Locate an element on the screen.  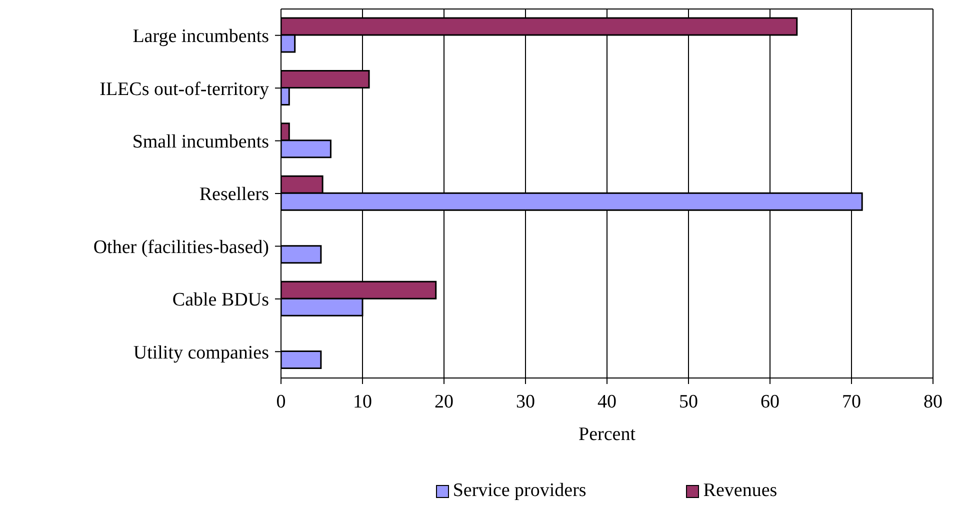
y-tick-label: Other (facilities-based) is located at coordinates (181, 247).